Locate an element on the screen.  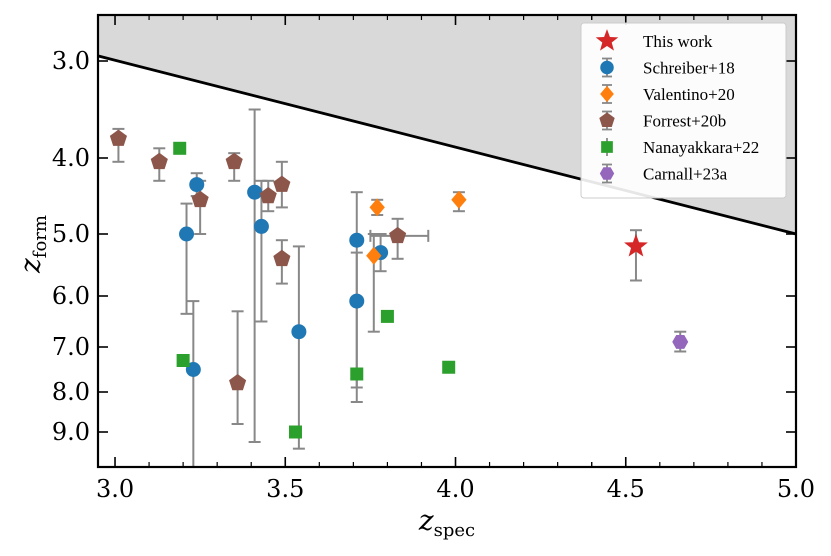
legend-entry-carnall-23a: Carnall+23a is located at coordinates (663, 173).